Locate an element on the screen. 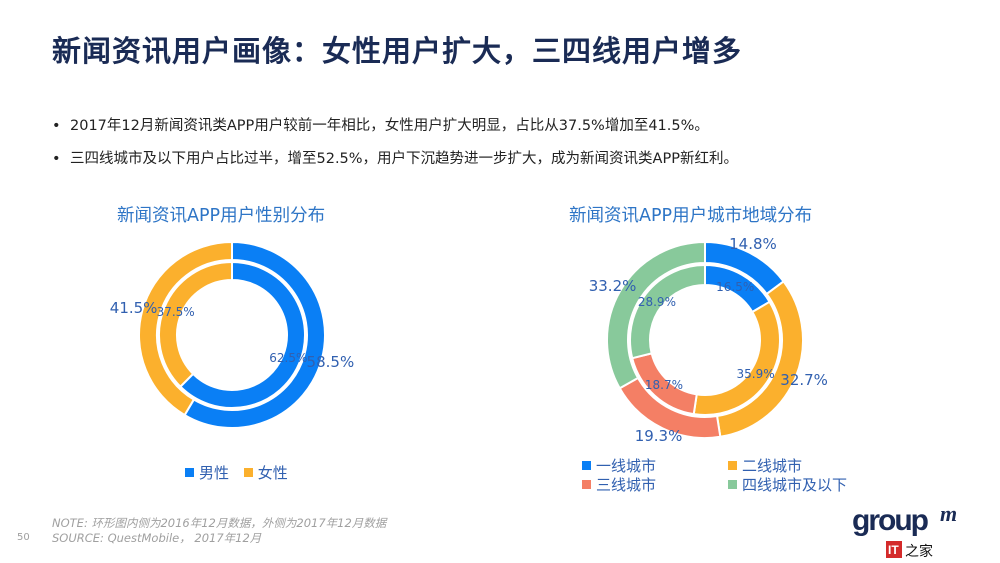 The width and height of the screenshot is (1000, 563). data-label-outer: 58.5% is located at coordinates (330, 361).